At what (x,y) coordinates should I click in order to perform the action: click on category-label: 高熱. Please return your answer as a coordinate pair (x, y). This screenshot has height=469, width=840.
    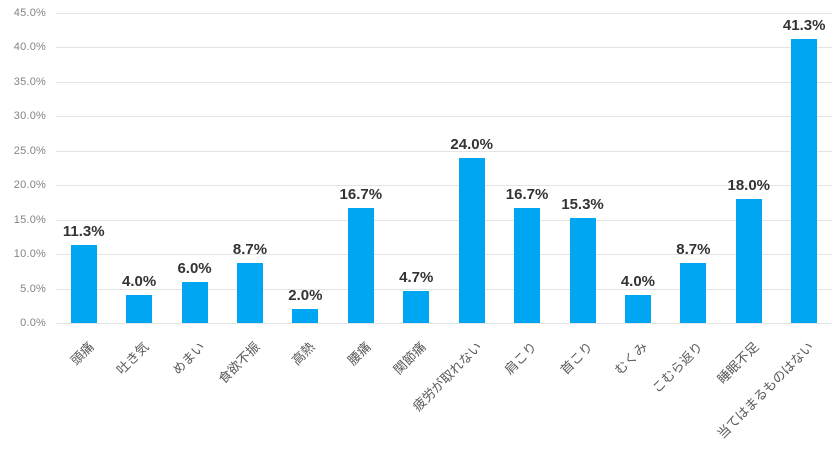
    Looking at the image, I should click on (304, 354).